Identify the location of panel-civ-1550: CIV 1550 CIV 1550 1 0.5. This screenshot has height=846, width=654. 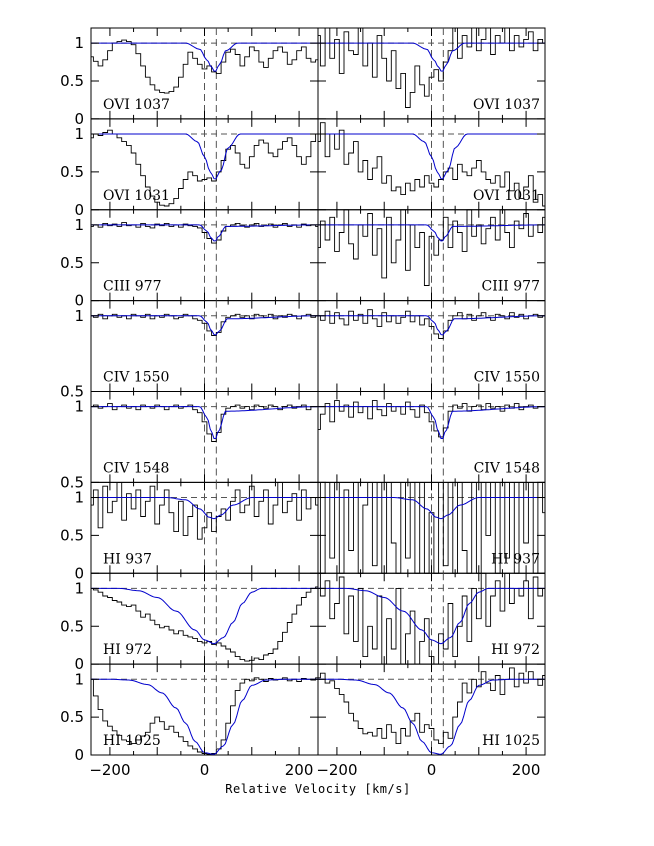
(303, 350).